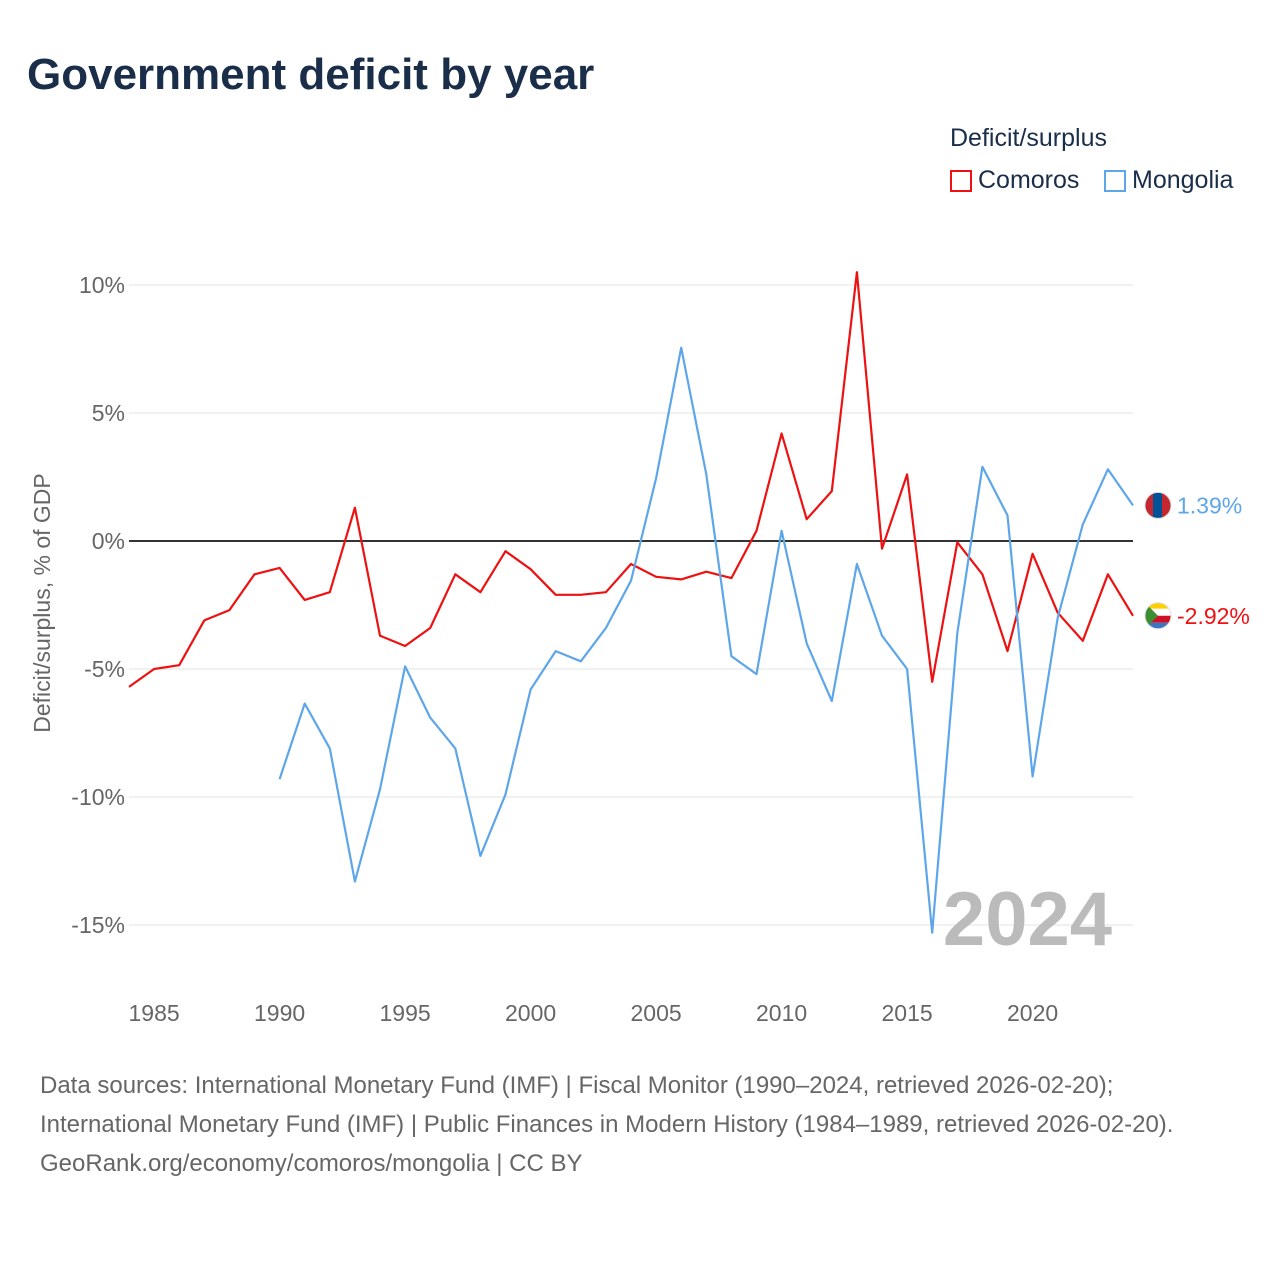 The image size is (1280, 1280). What do you see at coordinates (1209, 505) in the screenshot?
I see `end-value-label: 1.39%` at bounding box center [1209, 505].